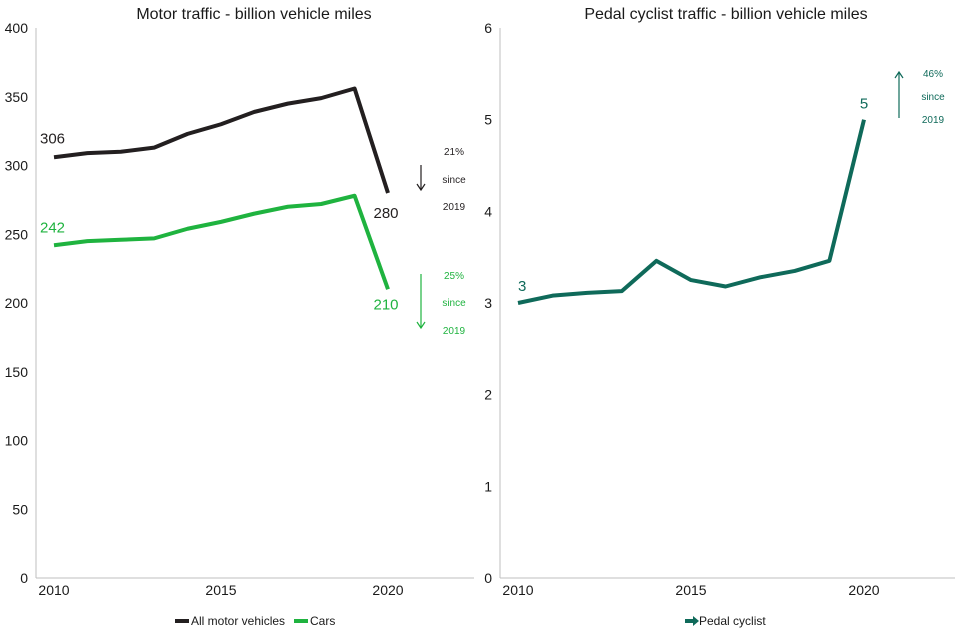 The height and width of the screenshot is (640, 960). What do you see at coordinates (454, 152) in the screenshot?
I see `change-note-text: 21%` at bounding box center [454, 152].